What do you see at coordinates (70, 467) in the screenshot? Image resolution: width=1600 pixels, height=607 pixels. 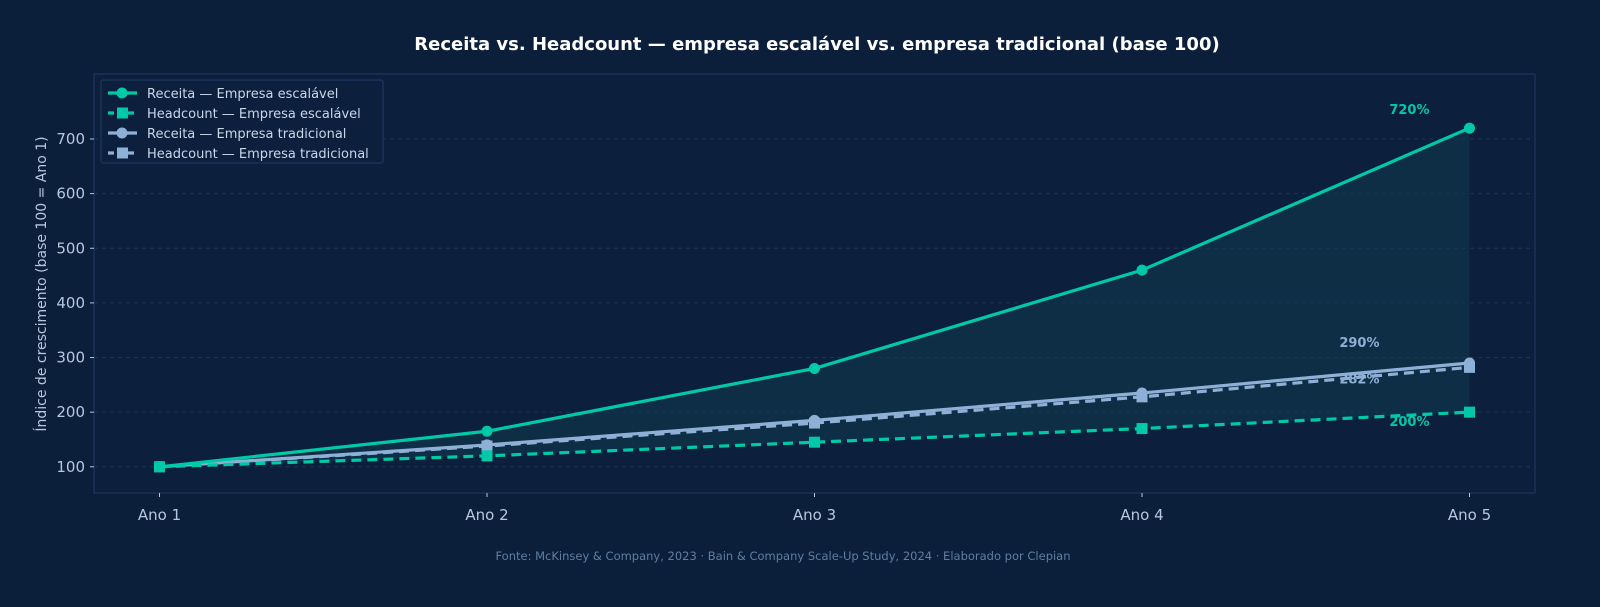 I see `y-tick-label: 100` at bounding box center [70, 467].